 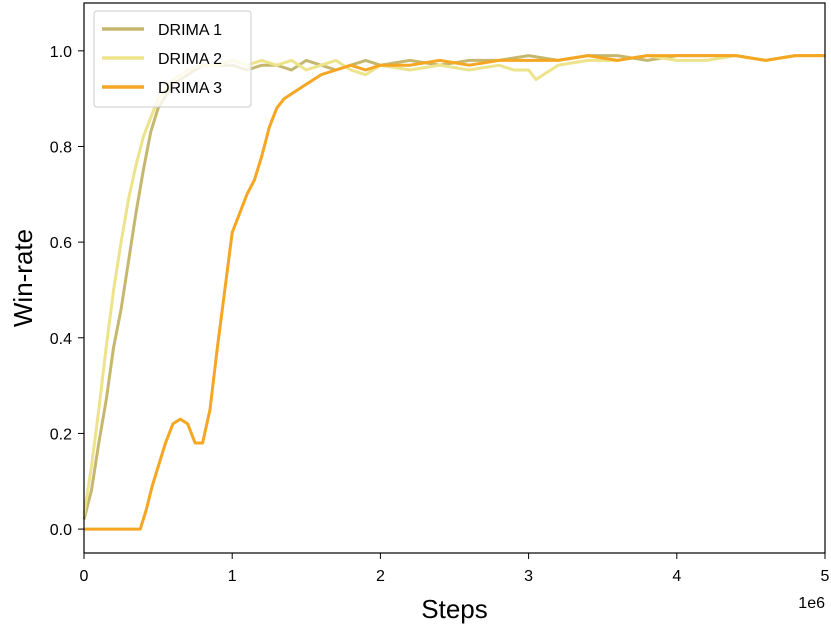 What do you see at coordinates (528, 576) in the screenshot?
I see `x-tick-label: 3` at bounding box center [528, 576].